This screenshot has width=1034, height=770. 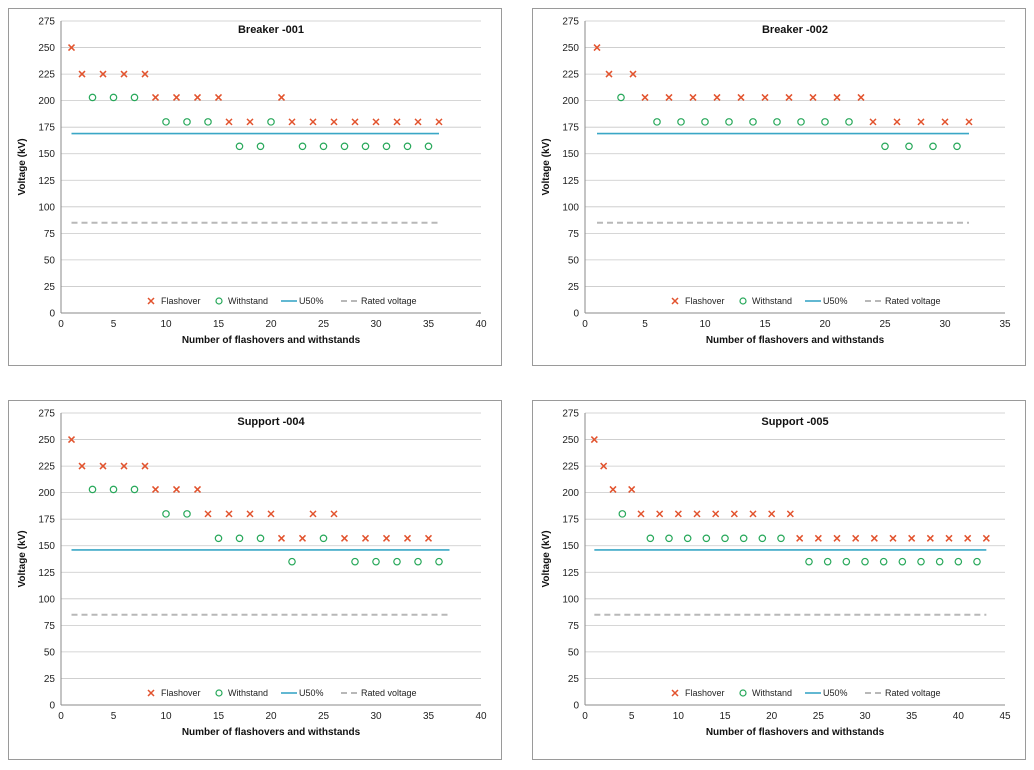 What do you see at coordinates (835, 693) in the screenshot?
I see `legend-u50-label: U50%` at bounding box center [835, 693].